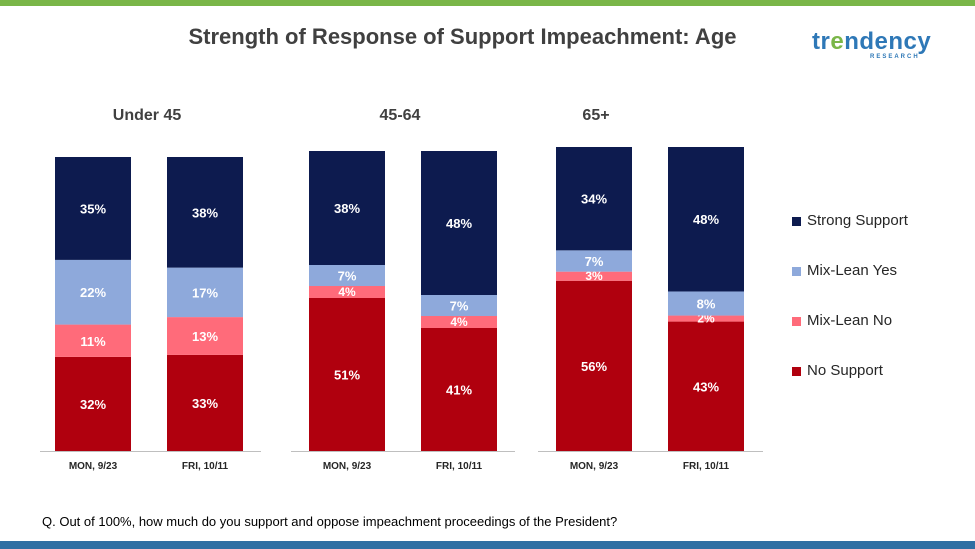 Image resolution: width=975 pixels, height=549 pixels. I want to click on data-label-no-support: 56%, so click(594, 366).